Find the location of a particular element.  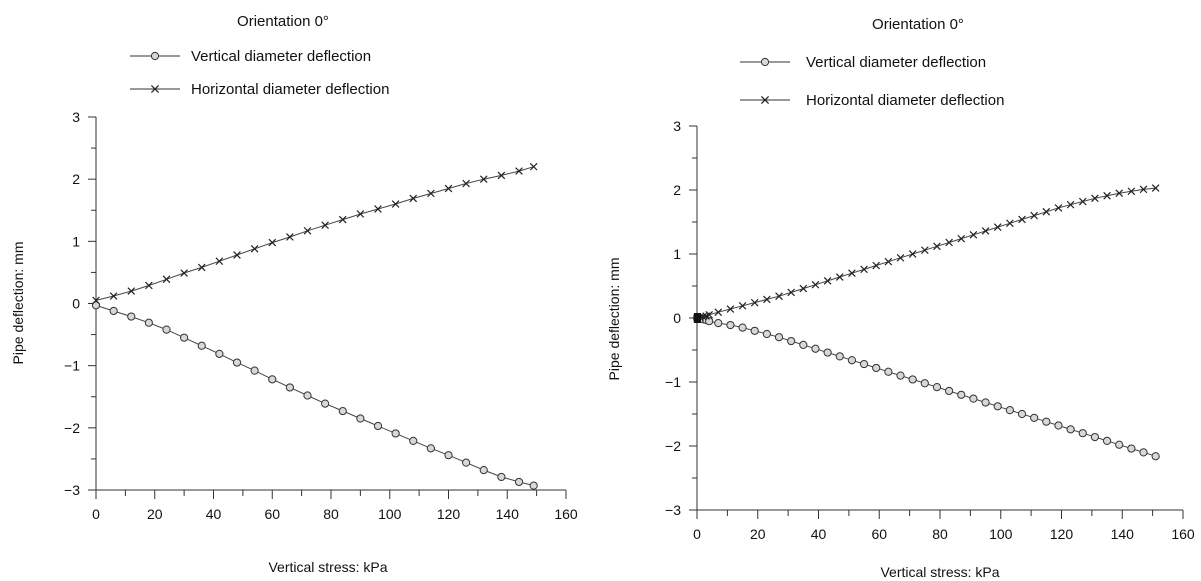

y-tick-label: −2 is located at coordinates (72, 428).